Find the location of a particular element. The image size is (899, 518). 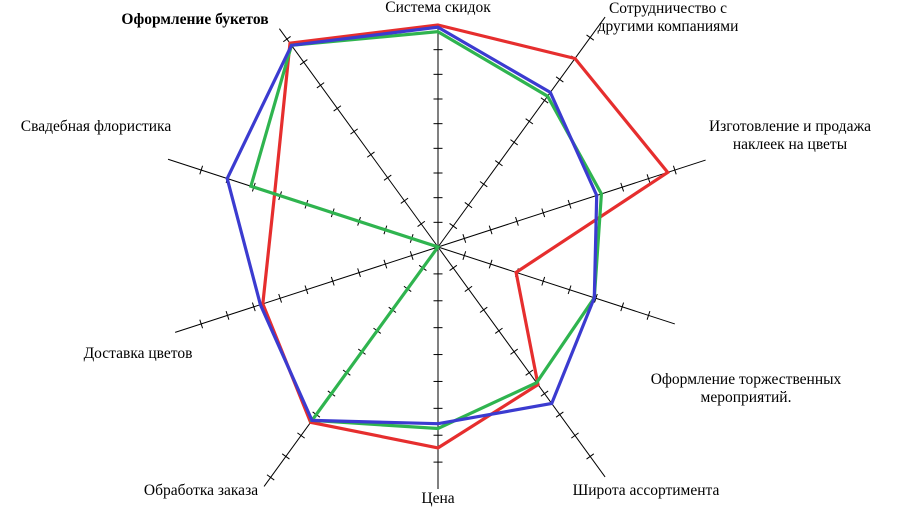

axis-label-3: Оформление торжественных мероприятий. is located at coordinates (746, 388).